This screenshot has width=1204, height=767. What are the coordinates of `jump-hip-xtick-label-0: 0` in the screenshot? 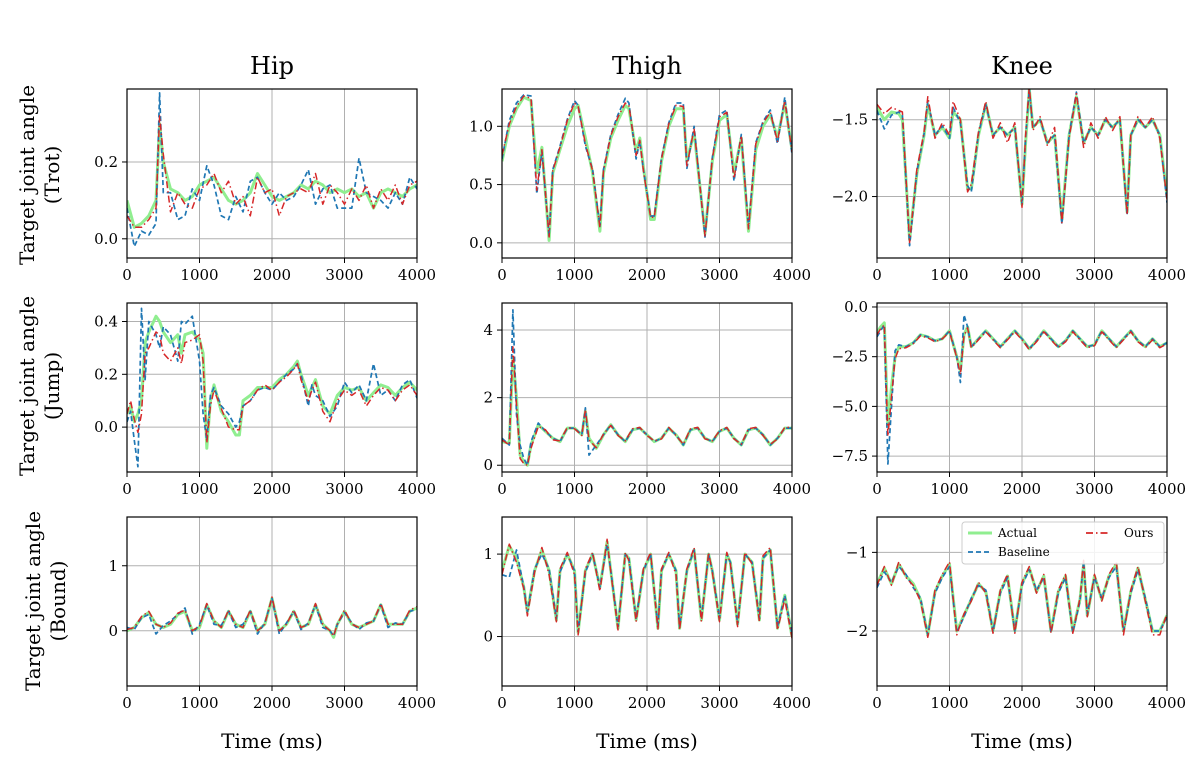 It's located at (127, 489).